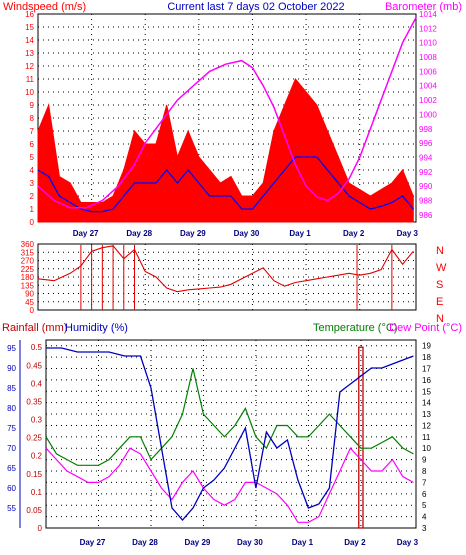  I want to click on compass-label: S, so click(439, 285).